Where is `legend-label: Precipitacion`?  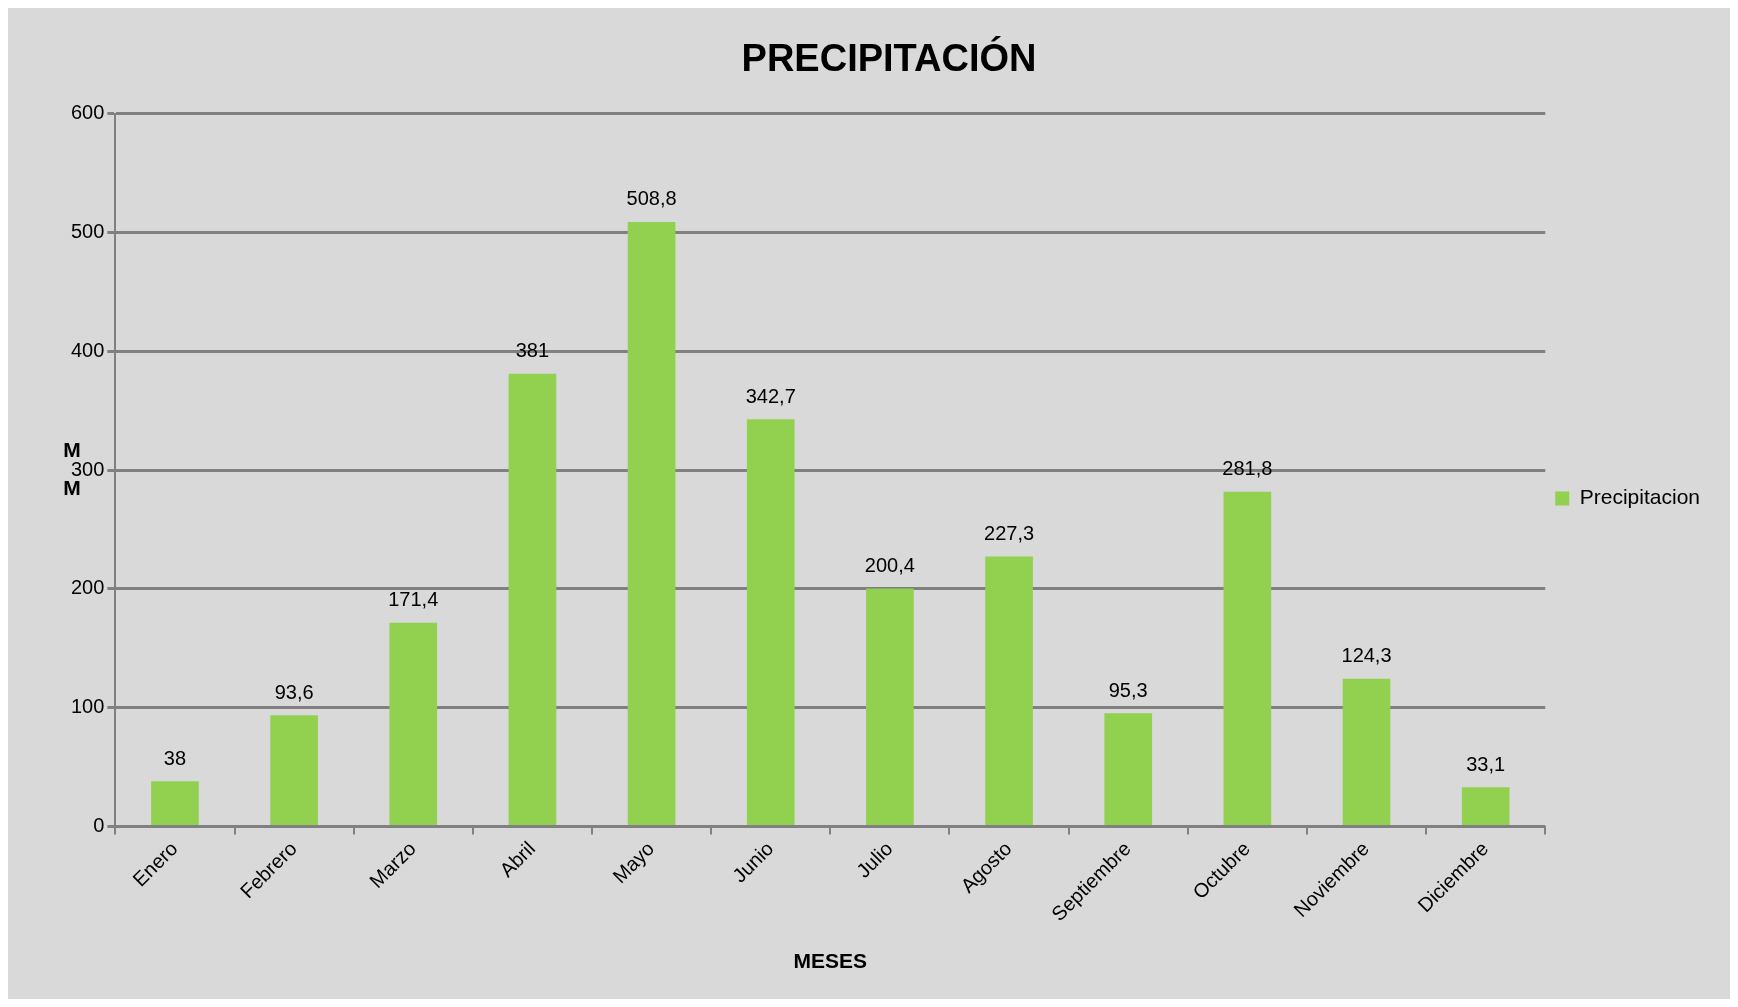
legend-label: Precipitacion is located at coordinates (1640, 497).